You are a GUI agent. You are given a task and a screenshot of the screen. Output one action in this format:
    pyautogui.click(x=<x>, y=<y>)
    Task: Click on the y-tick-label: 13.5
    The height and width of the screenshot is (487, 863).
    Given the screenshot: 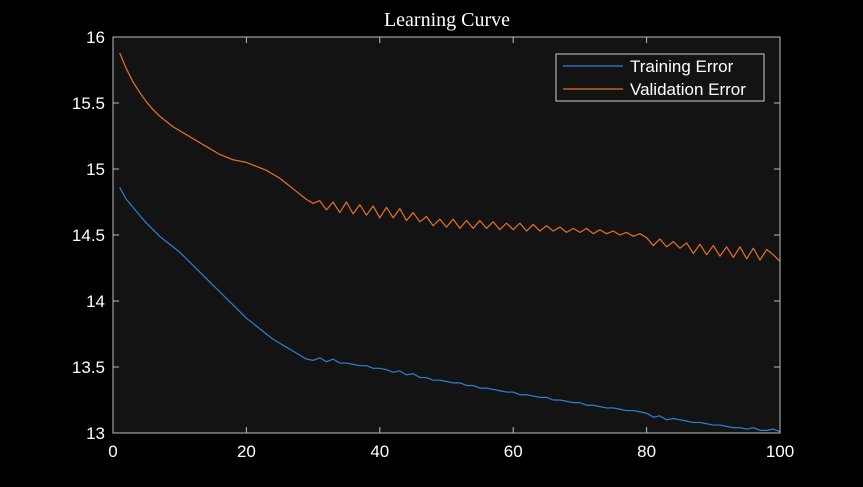 What is the action you would take?
    pyautogui.click(x=88, y=367)
    